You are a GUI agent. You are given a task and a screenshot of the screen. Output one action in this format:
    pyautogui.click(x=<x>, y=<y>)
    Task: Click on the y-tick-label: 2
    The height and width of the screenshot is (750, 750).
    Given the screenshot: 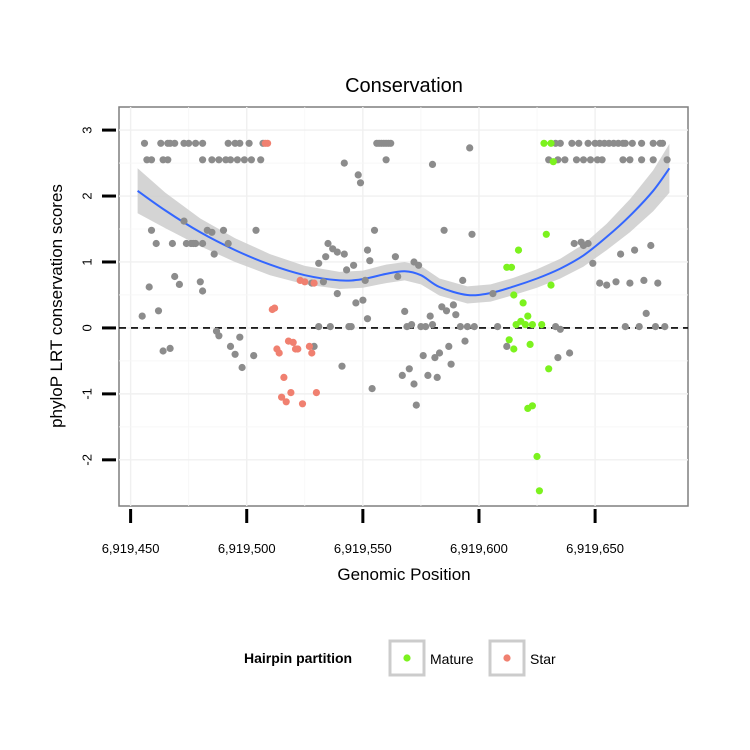 What is the action you would take?
    pyautogui.click(x=87, y=195)
    